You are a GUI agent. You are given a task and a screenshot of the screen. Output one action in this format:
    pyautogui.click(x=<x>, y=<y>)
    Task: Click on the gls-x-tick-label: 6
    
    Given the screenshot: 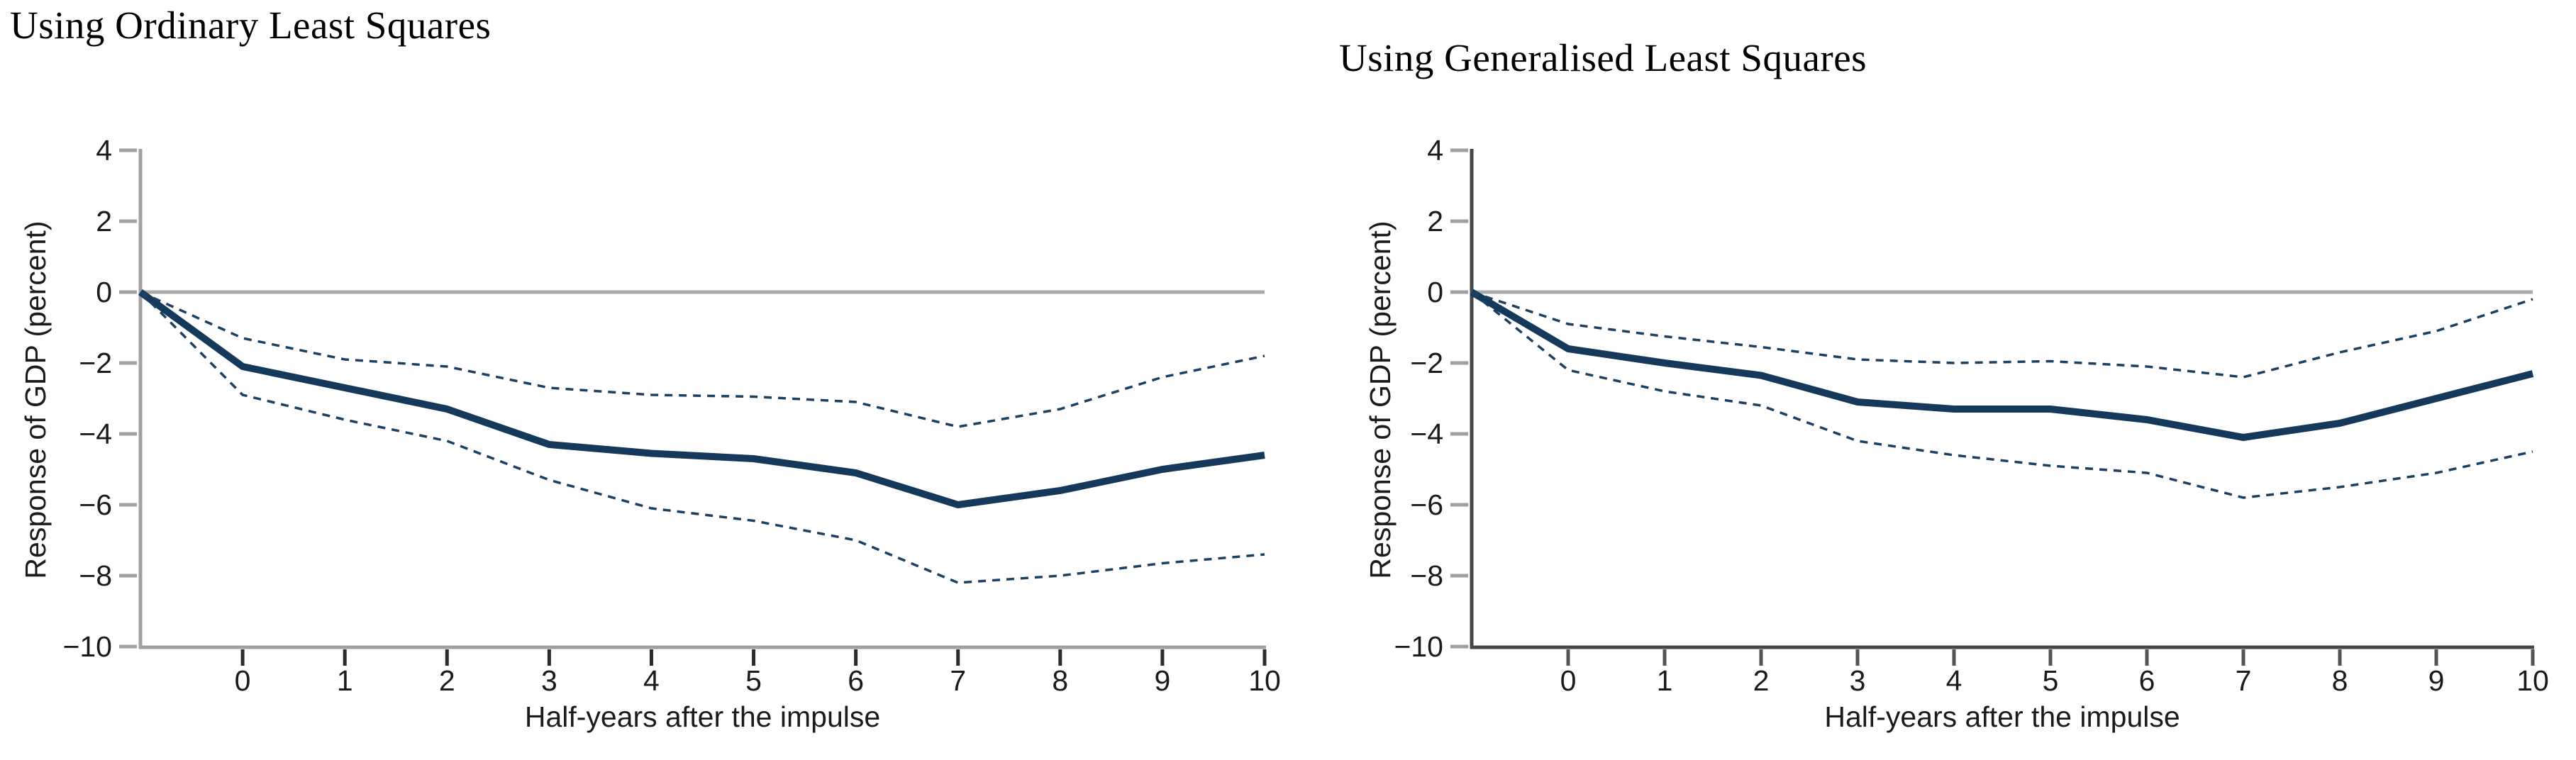 What is the action you would take?
    pyautogui.click(x=2146, y=680)
    